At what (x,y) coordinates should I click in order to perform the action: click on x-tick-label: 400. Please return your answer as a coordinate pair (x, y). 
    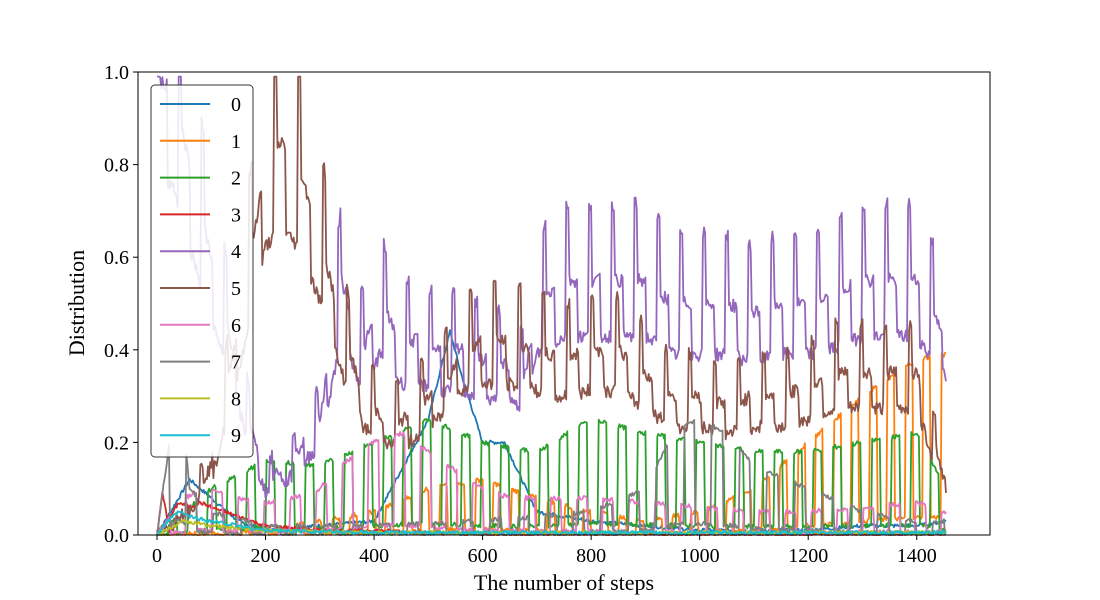
    Looking at the image, I should click on (374, 556).